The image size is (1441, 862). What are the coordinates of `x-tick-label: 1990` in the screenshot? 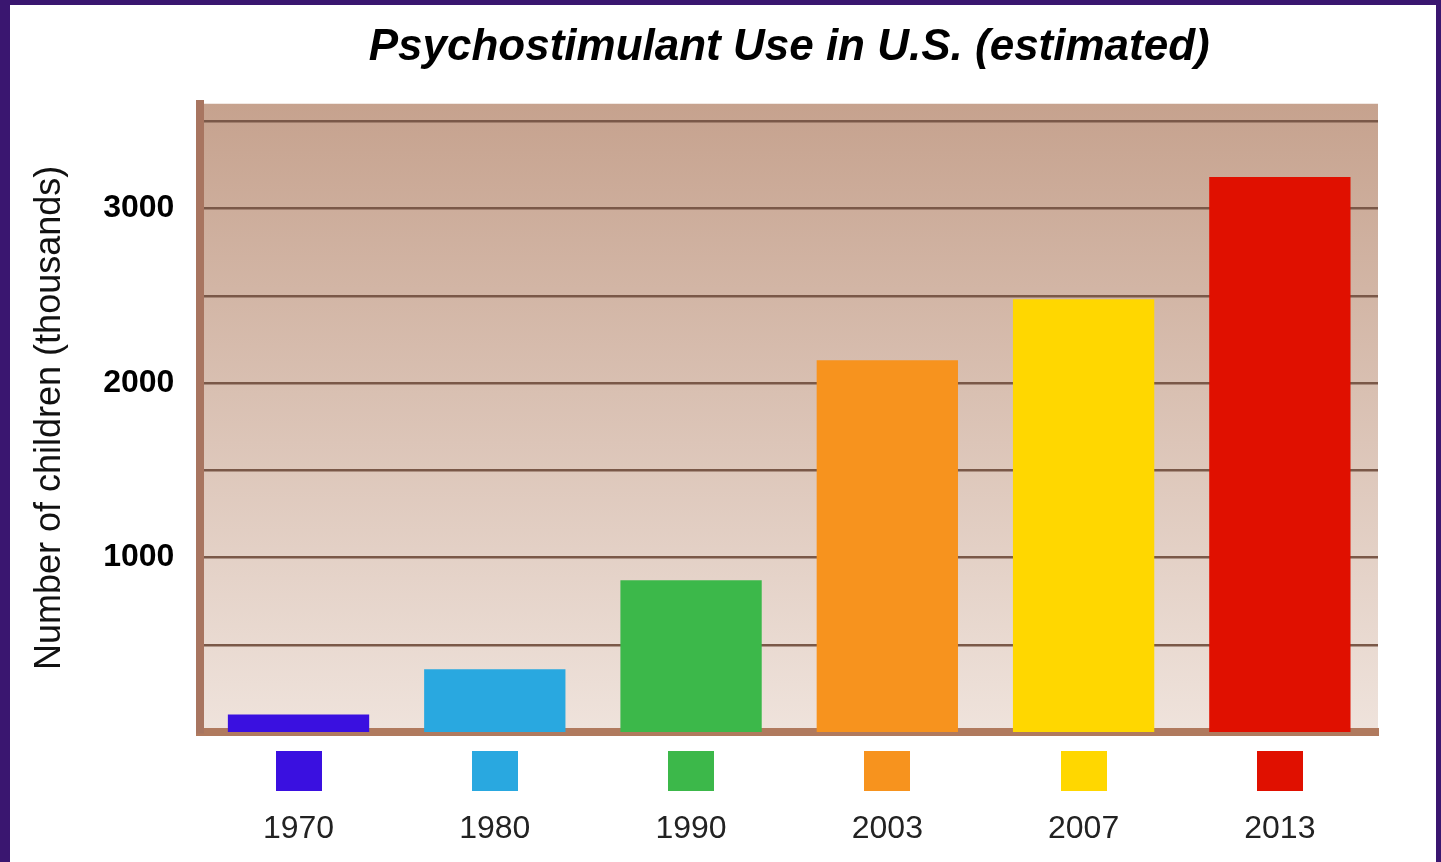 It's located at (691, 827).